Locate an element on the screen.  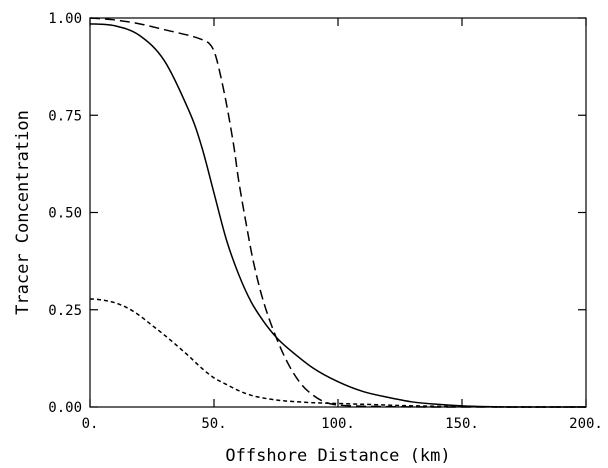
x-tick-label: 200. is located at coordinates (586, 424).